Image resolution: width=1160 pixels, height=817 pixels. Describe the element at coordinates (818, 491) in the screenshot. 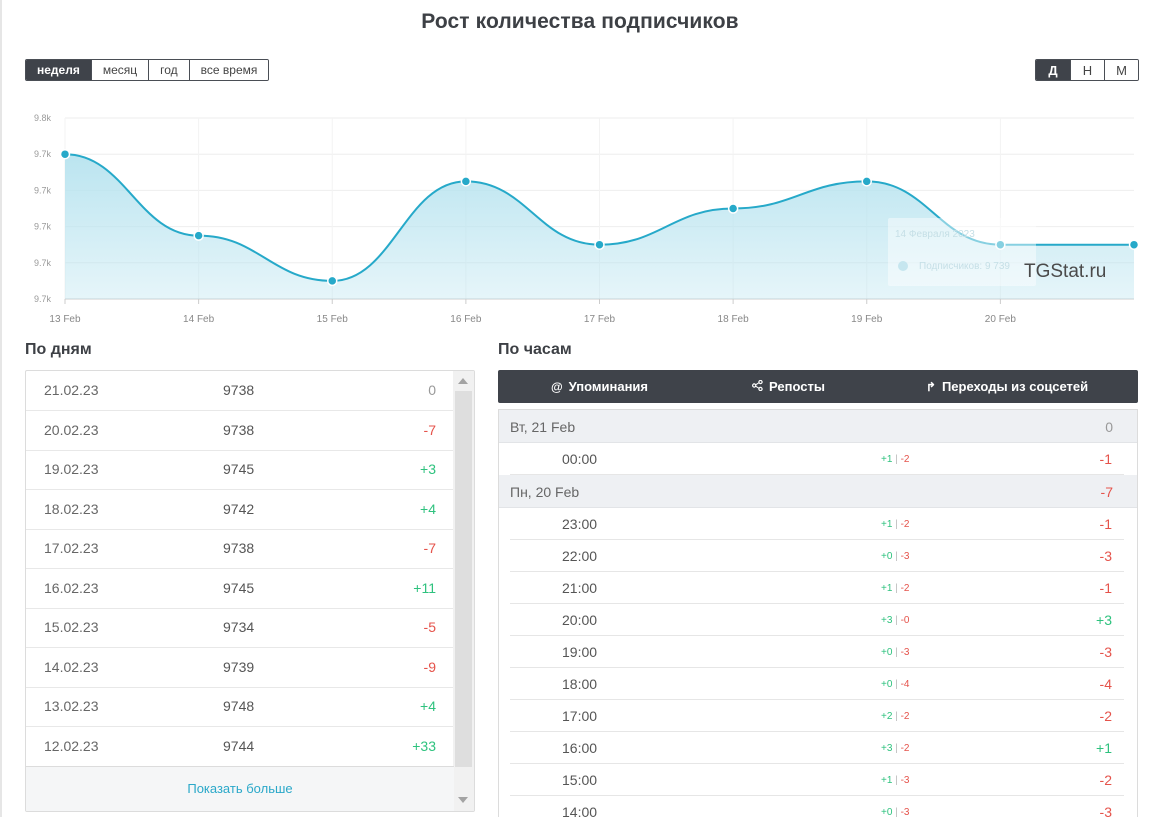

I see `hours-day-header: Пн, 20 Feb -7` at that location.